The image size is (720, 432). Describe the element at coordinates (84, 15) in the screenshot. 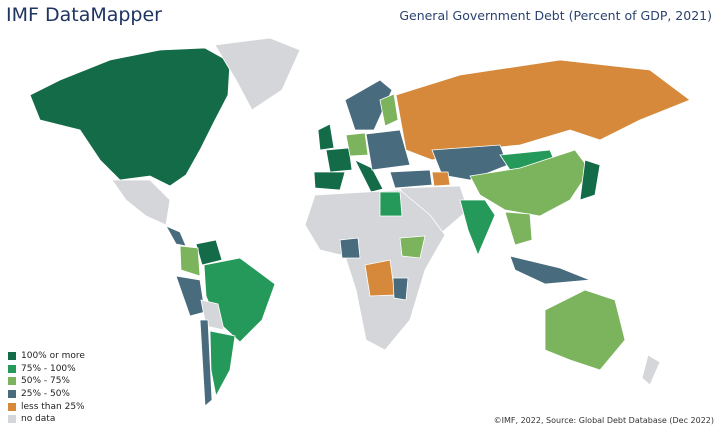

I see `title: IMF DataMapper` at that location.